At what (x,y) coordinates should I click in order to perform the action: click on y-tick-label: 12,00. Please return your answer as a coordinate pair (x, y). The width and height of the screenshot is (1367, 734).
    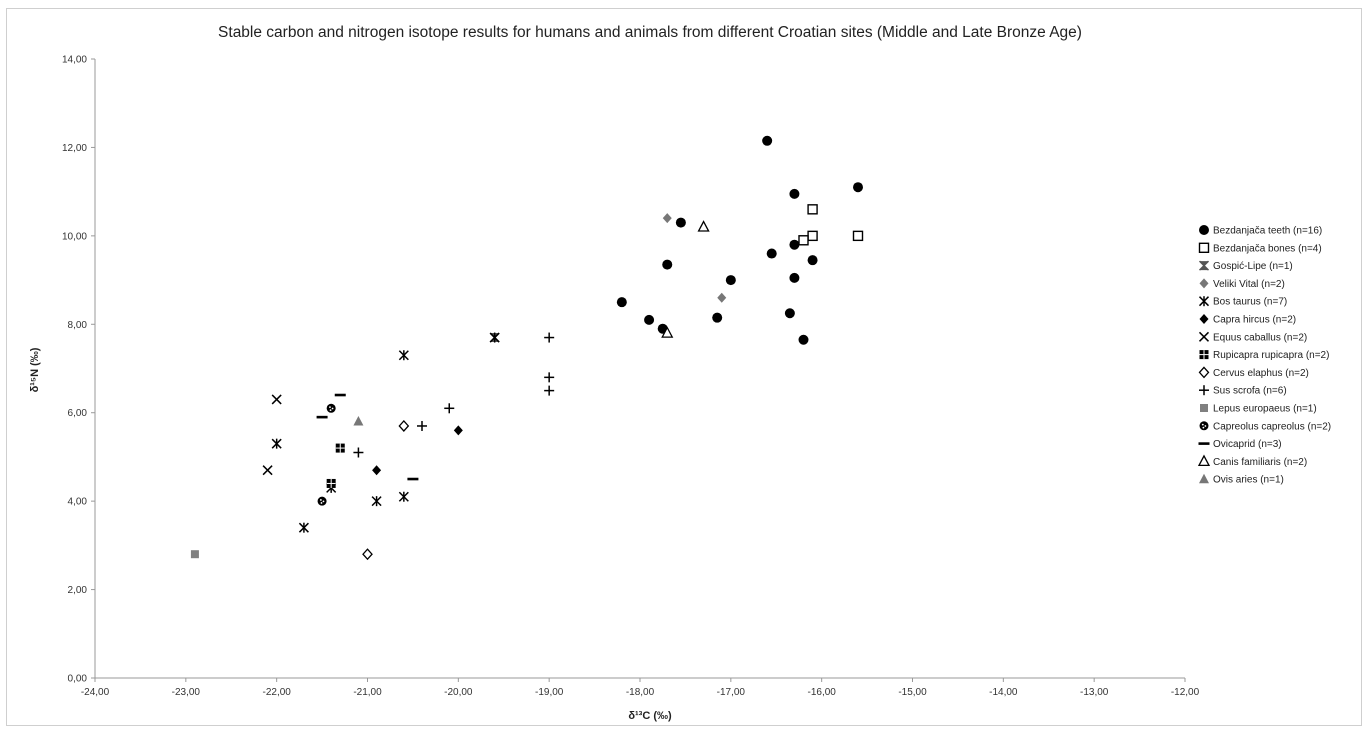
    Looking at the image, I should click on (74, 148).